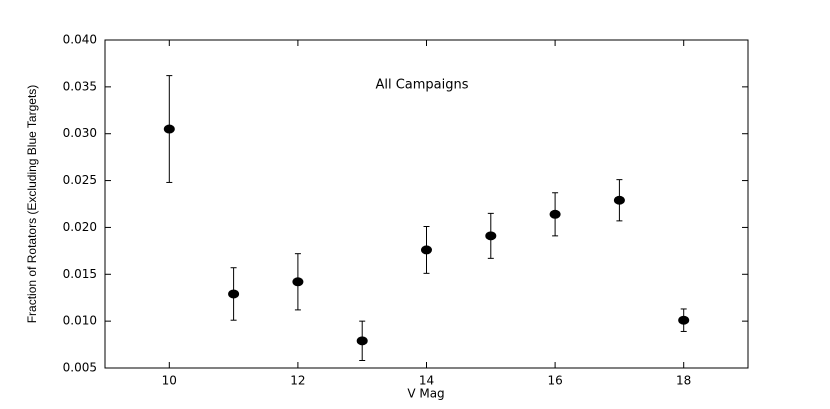 This screenshot has height=409, width=830. I want to click on annotation: All Campaigns, so click(421, 85).